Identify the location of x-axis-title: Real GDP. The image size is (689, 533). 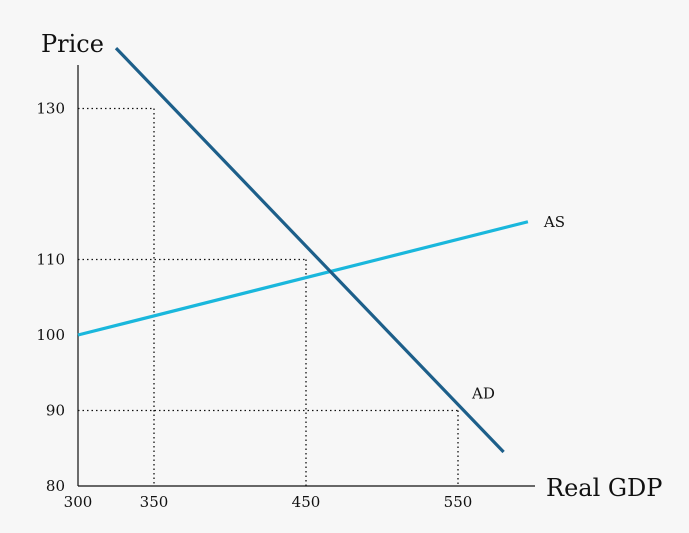
(604, 488).